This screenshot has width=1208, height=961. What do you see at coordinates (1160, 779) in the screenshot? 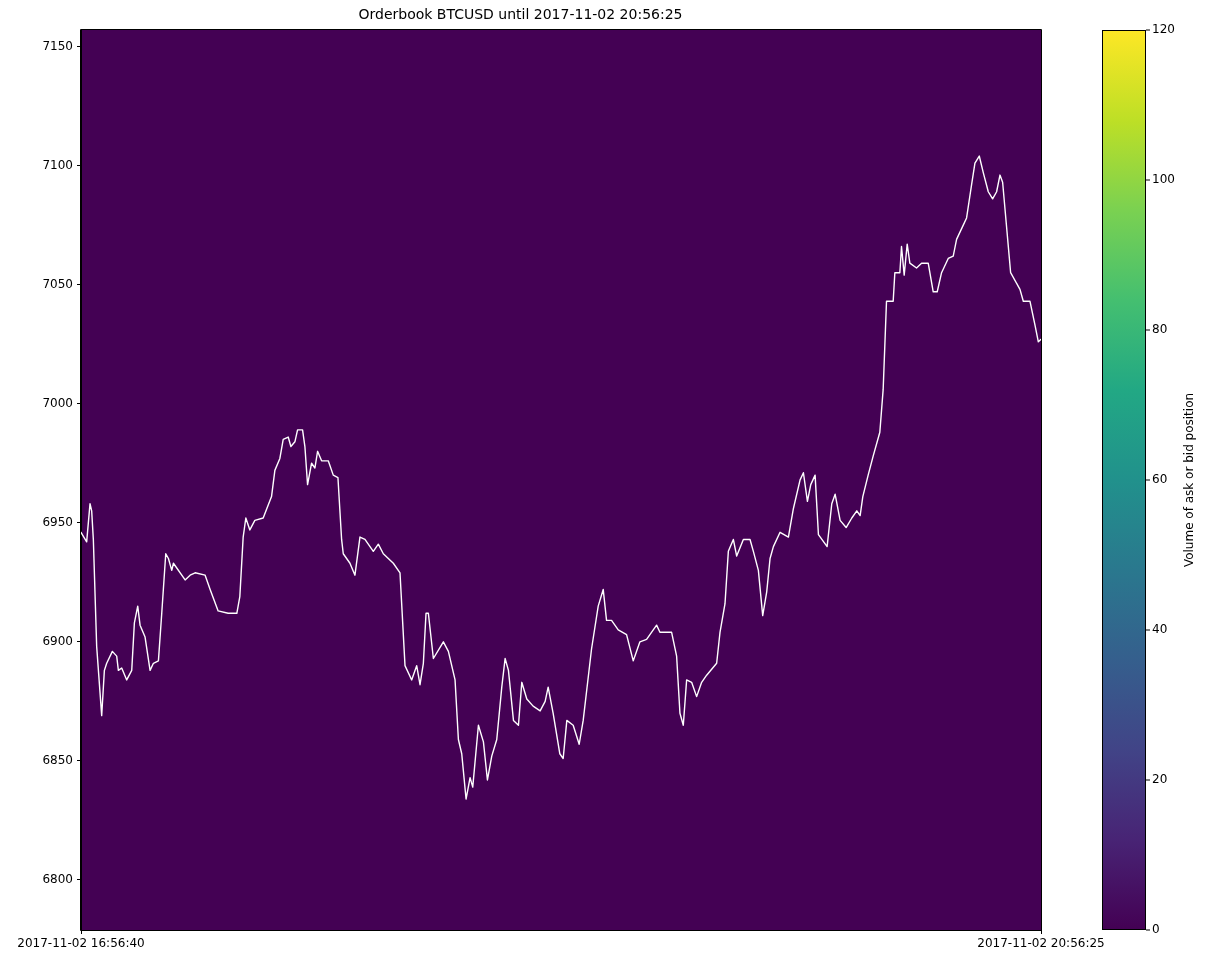
I see `color-bar-label: 20` at bounding box center [1160, 779].